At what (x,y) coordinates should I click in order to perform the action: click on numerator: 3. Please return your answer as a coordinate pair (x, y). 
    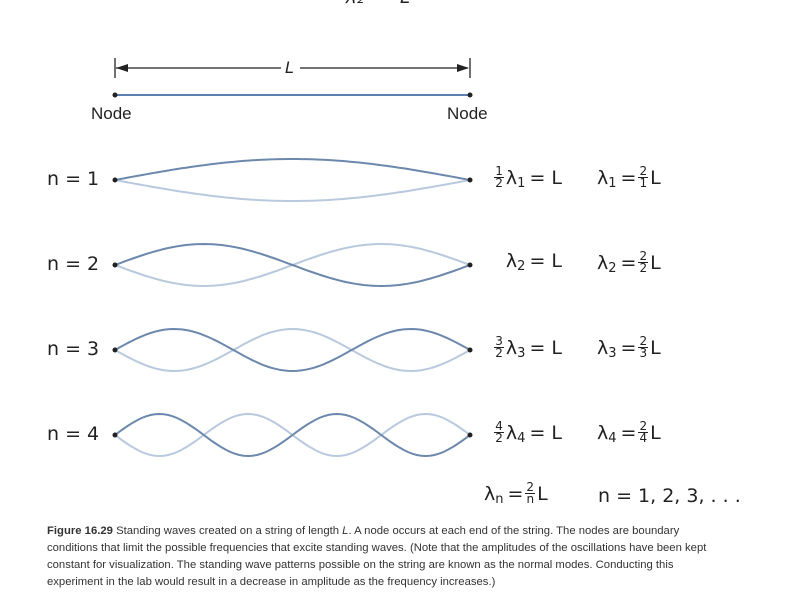
    Looking at the image, I should click on (499, 341).